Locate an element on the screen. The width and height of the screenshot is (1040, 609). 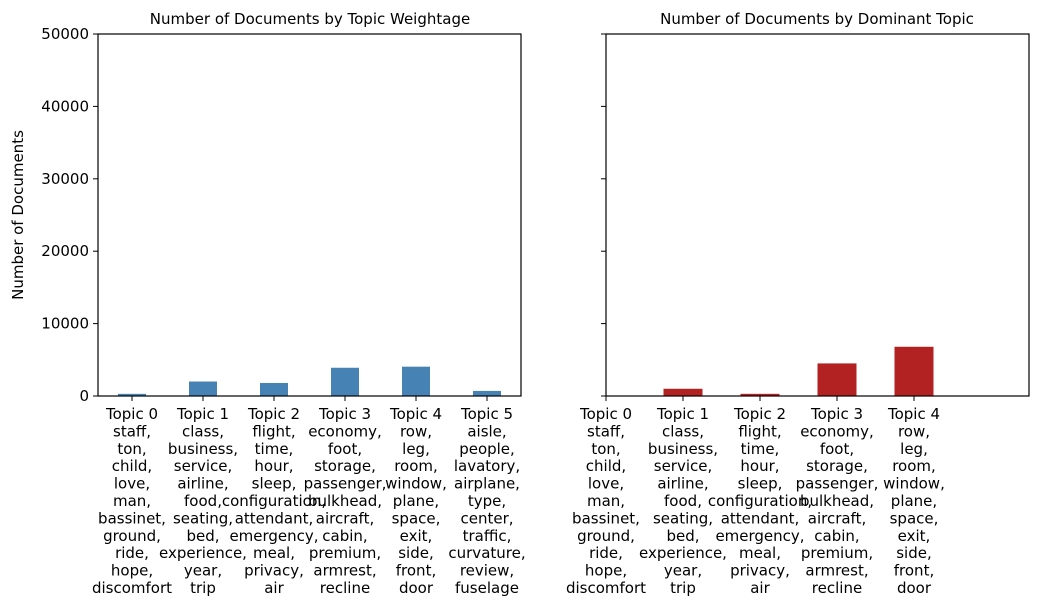
x-tick-label-line: row, is located at coordinates (416, 431).